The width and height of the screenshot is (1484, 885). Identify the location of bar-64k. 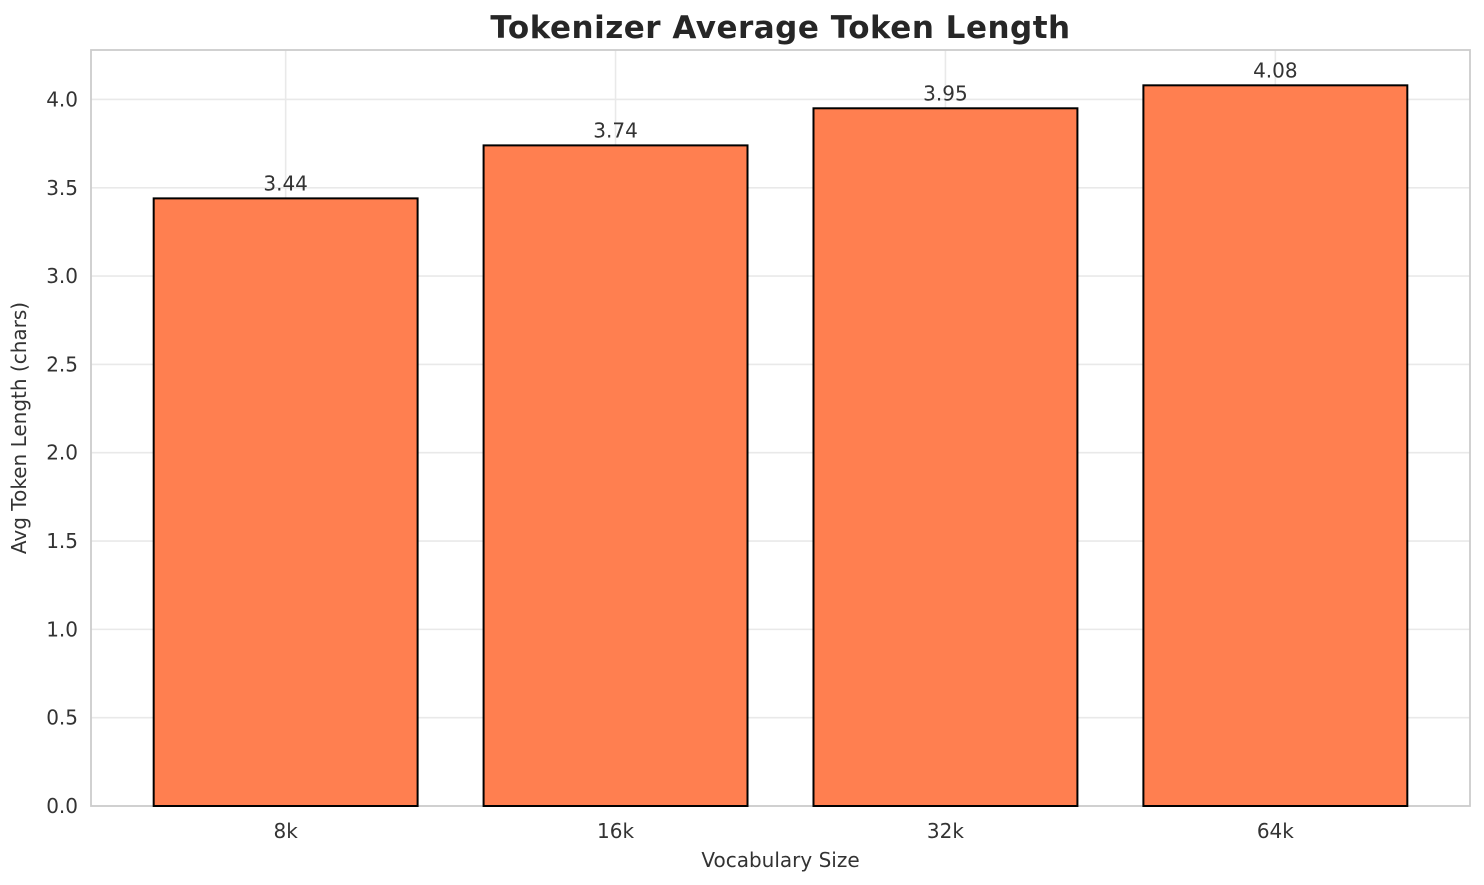
(1275, 446).